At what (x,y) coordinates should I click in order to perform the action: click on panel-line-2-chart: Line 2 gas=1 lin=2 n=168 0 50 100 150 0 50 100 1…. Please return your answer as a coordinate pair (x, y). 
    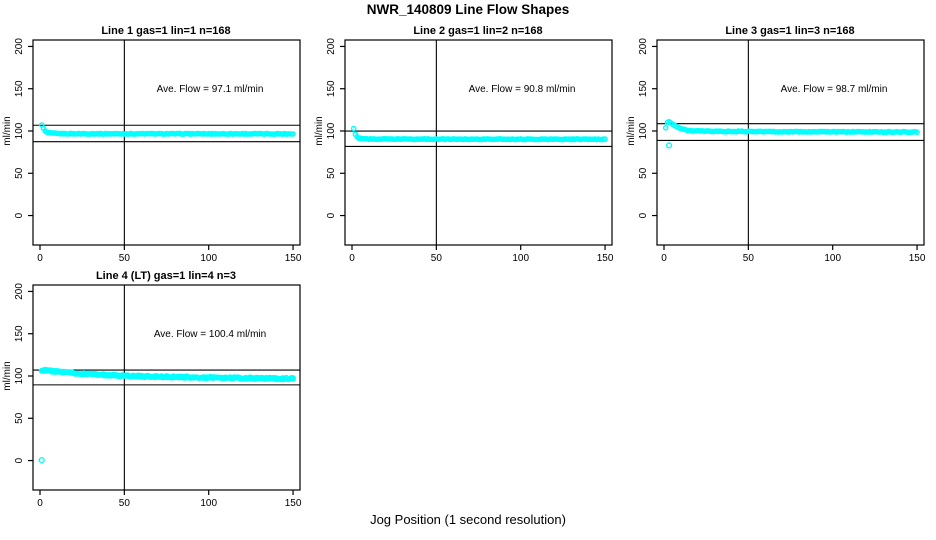
    Looking at the image, I should click on (464, 144).